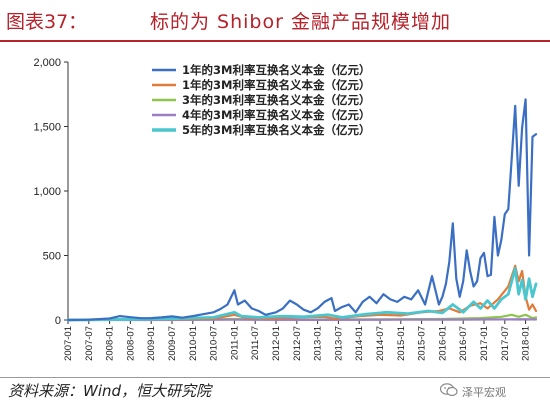 The width and height of the screenshot is (550, 407). I want to click on chart-title: 标的为 Shibor 金融产品规模增加, so click(300, 22).